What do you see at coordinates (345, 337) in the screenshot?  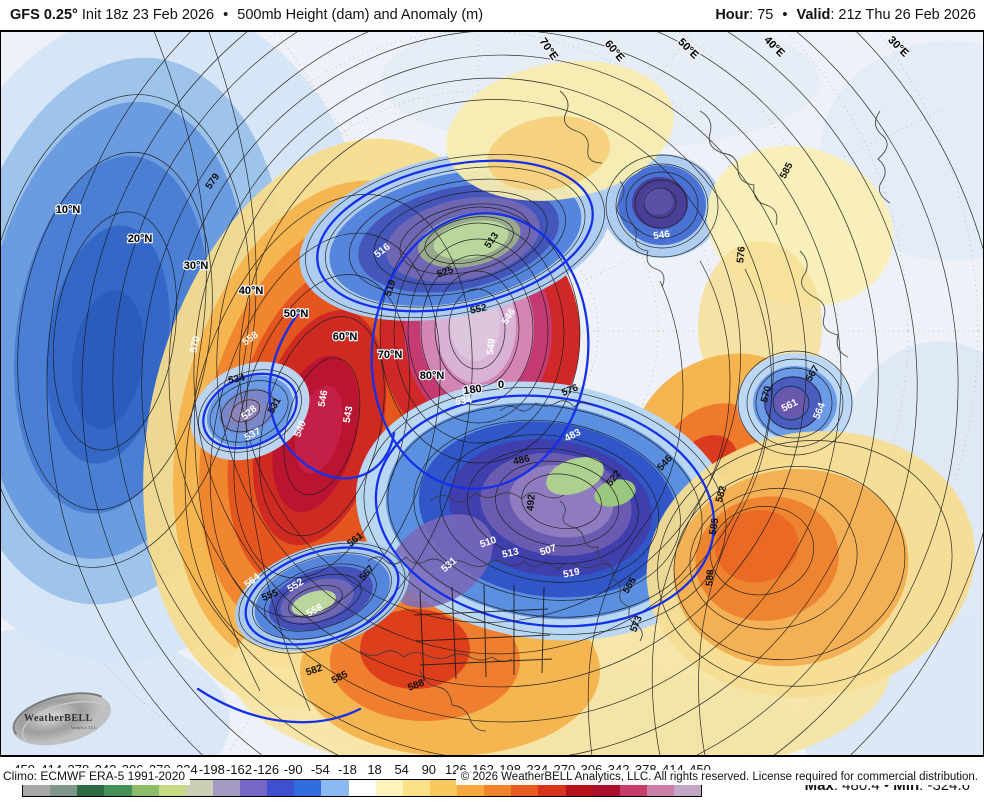 I see `graticule-label: 60°N` at bounding box center [345, 337].